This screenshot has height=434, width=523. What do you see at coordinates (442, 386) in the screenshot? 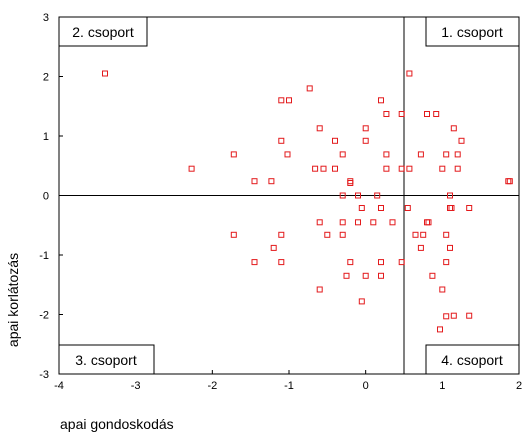
I see `x-tick-label: 1` at bounding box center [442, 386].